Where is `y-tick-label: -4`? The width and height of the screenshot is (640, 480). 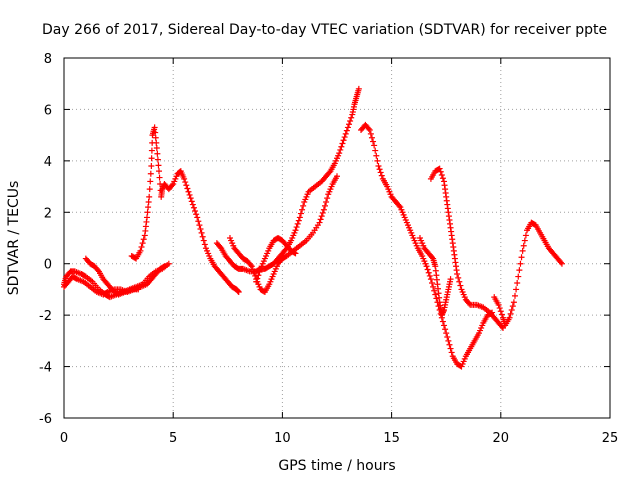 y-tick-label: -4 is located at coordinates (45, 368).